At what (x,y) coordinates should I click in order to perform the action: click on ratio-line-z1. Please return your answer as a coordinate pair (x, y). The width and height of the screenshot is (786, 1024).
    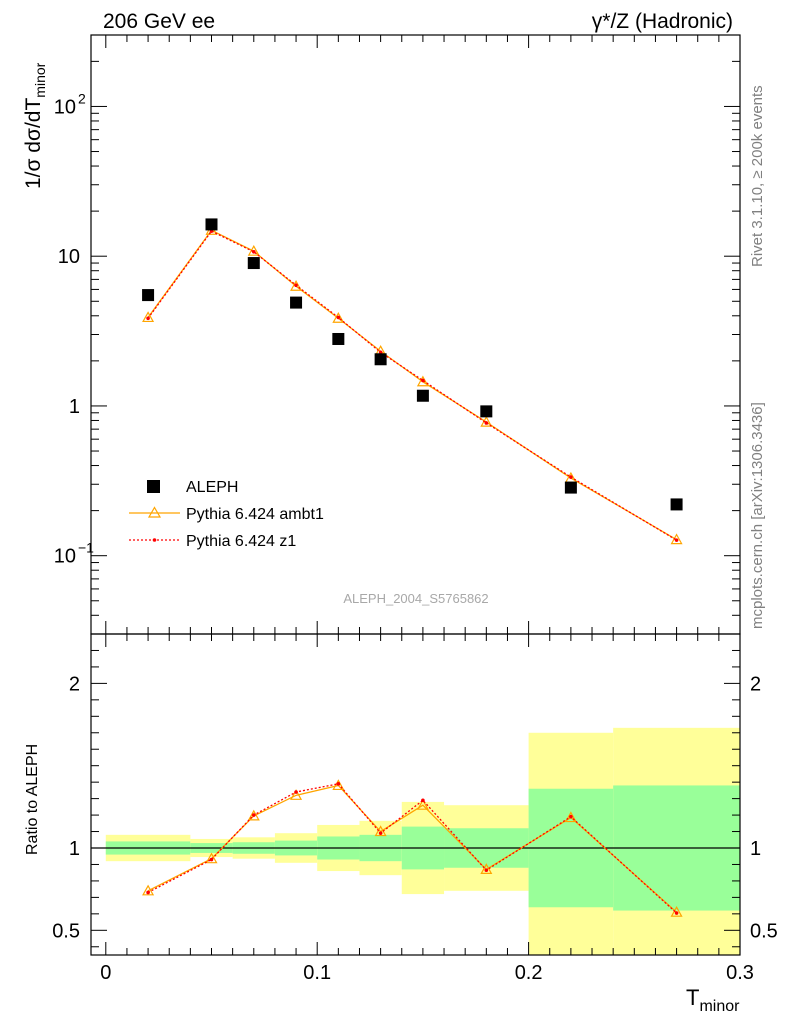
    Looking at the image, I should click on (412, 848).